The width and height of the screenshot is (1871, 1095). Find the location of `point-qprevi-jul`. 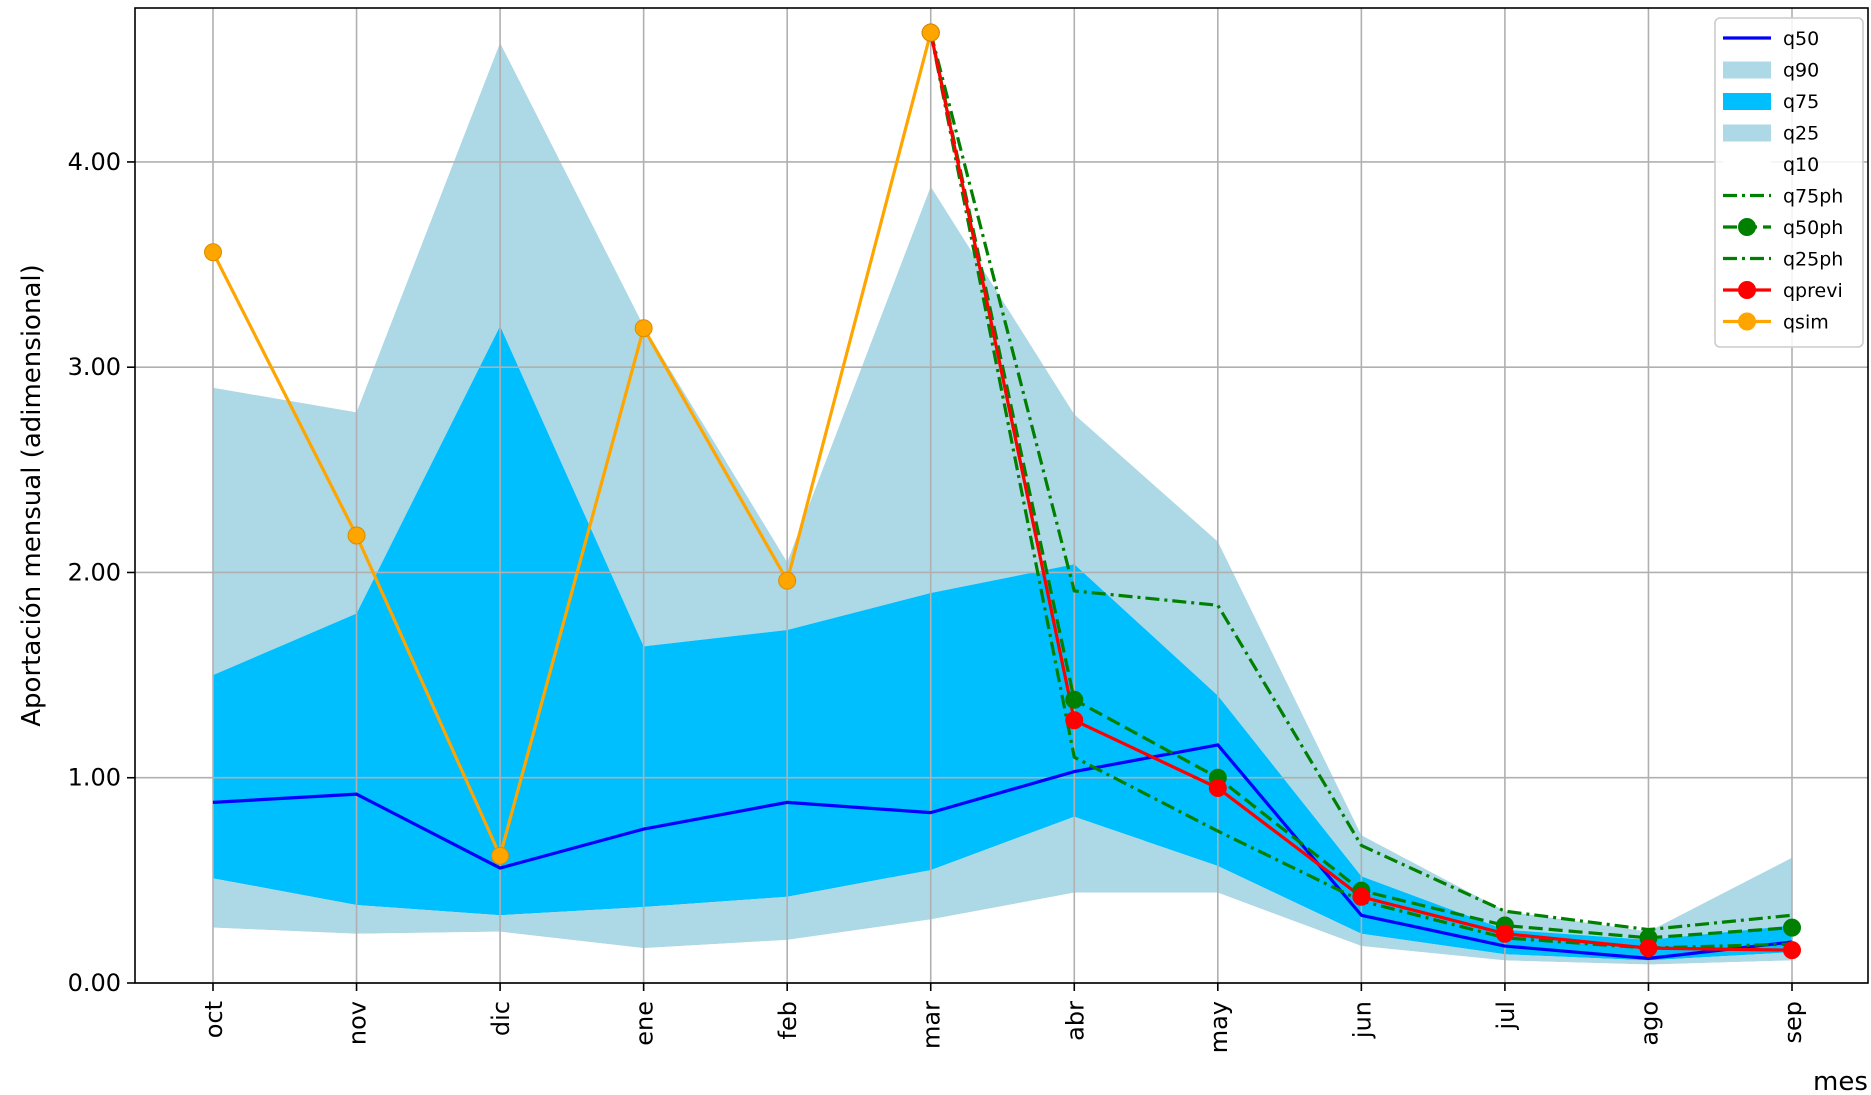

point-qprevi-jul is located at coordinates (1504, 933).